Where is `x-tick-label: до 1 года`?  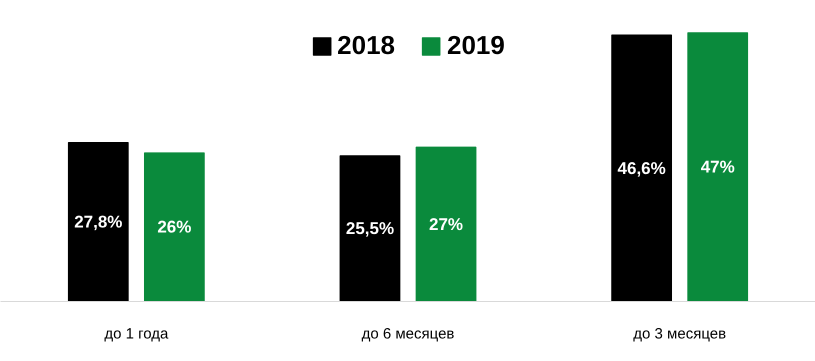 x-tick-label: до 1 года is located at coordinates (136, 334).